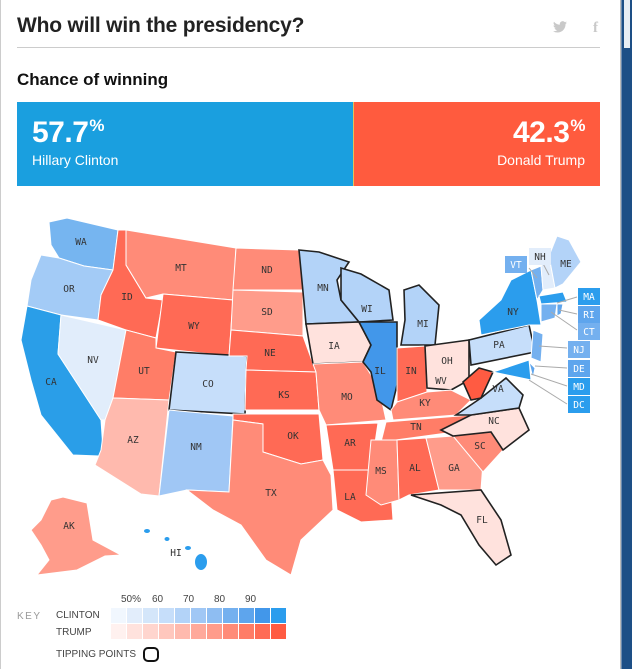 Image resolution: width=632 pixels, height=669 pixels. What do you see at coordinates (76, 536) in the screenshot?
I see `state-AK` at bounding box center [76, 536].